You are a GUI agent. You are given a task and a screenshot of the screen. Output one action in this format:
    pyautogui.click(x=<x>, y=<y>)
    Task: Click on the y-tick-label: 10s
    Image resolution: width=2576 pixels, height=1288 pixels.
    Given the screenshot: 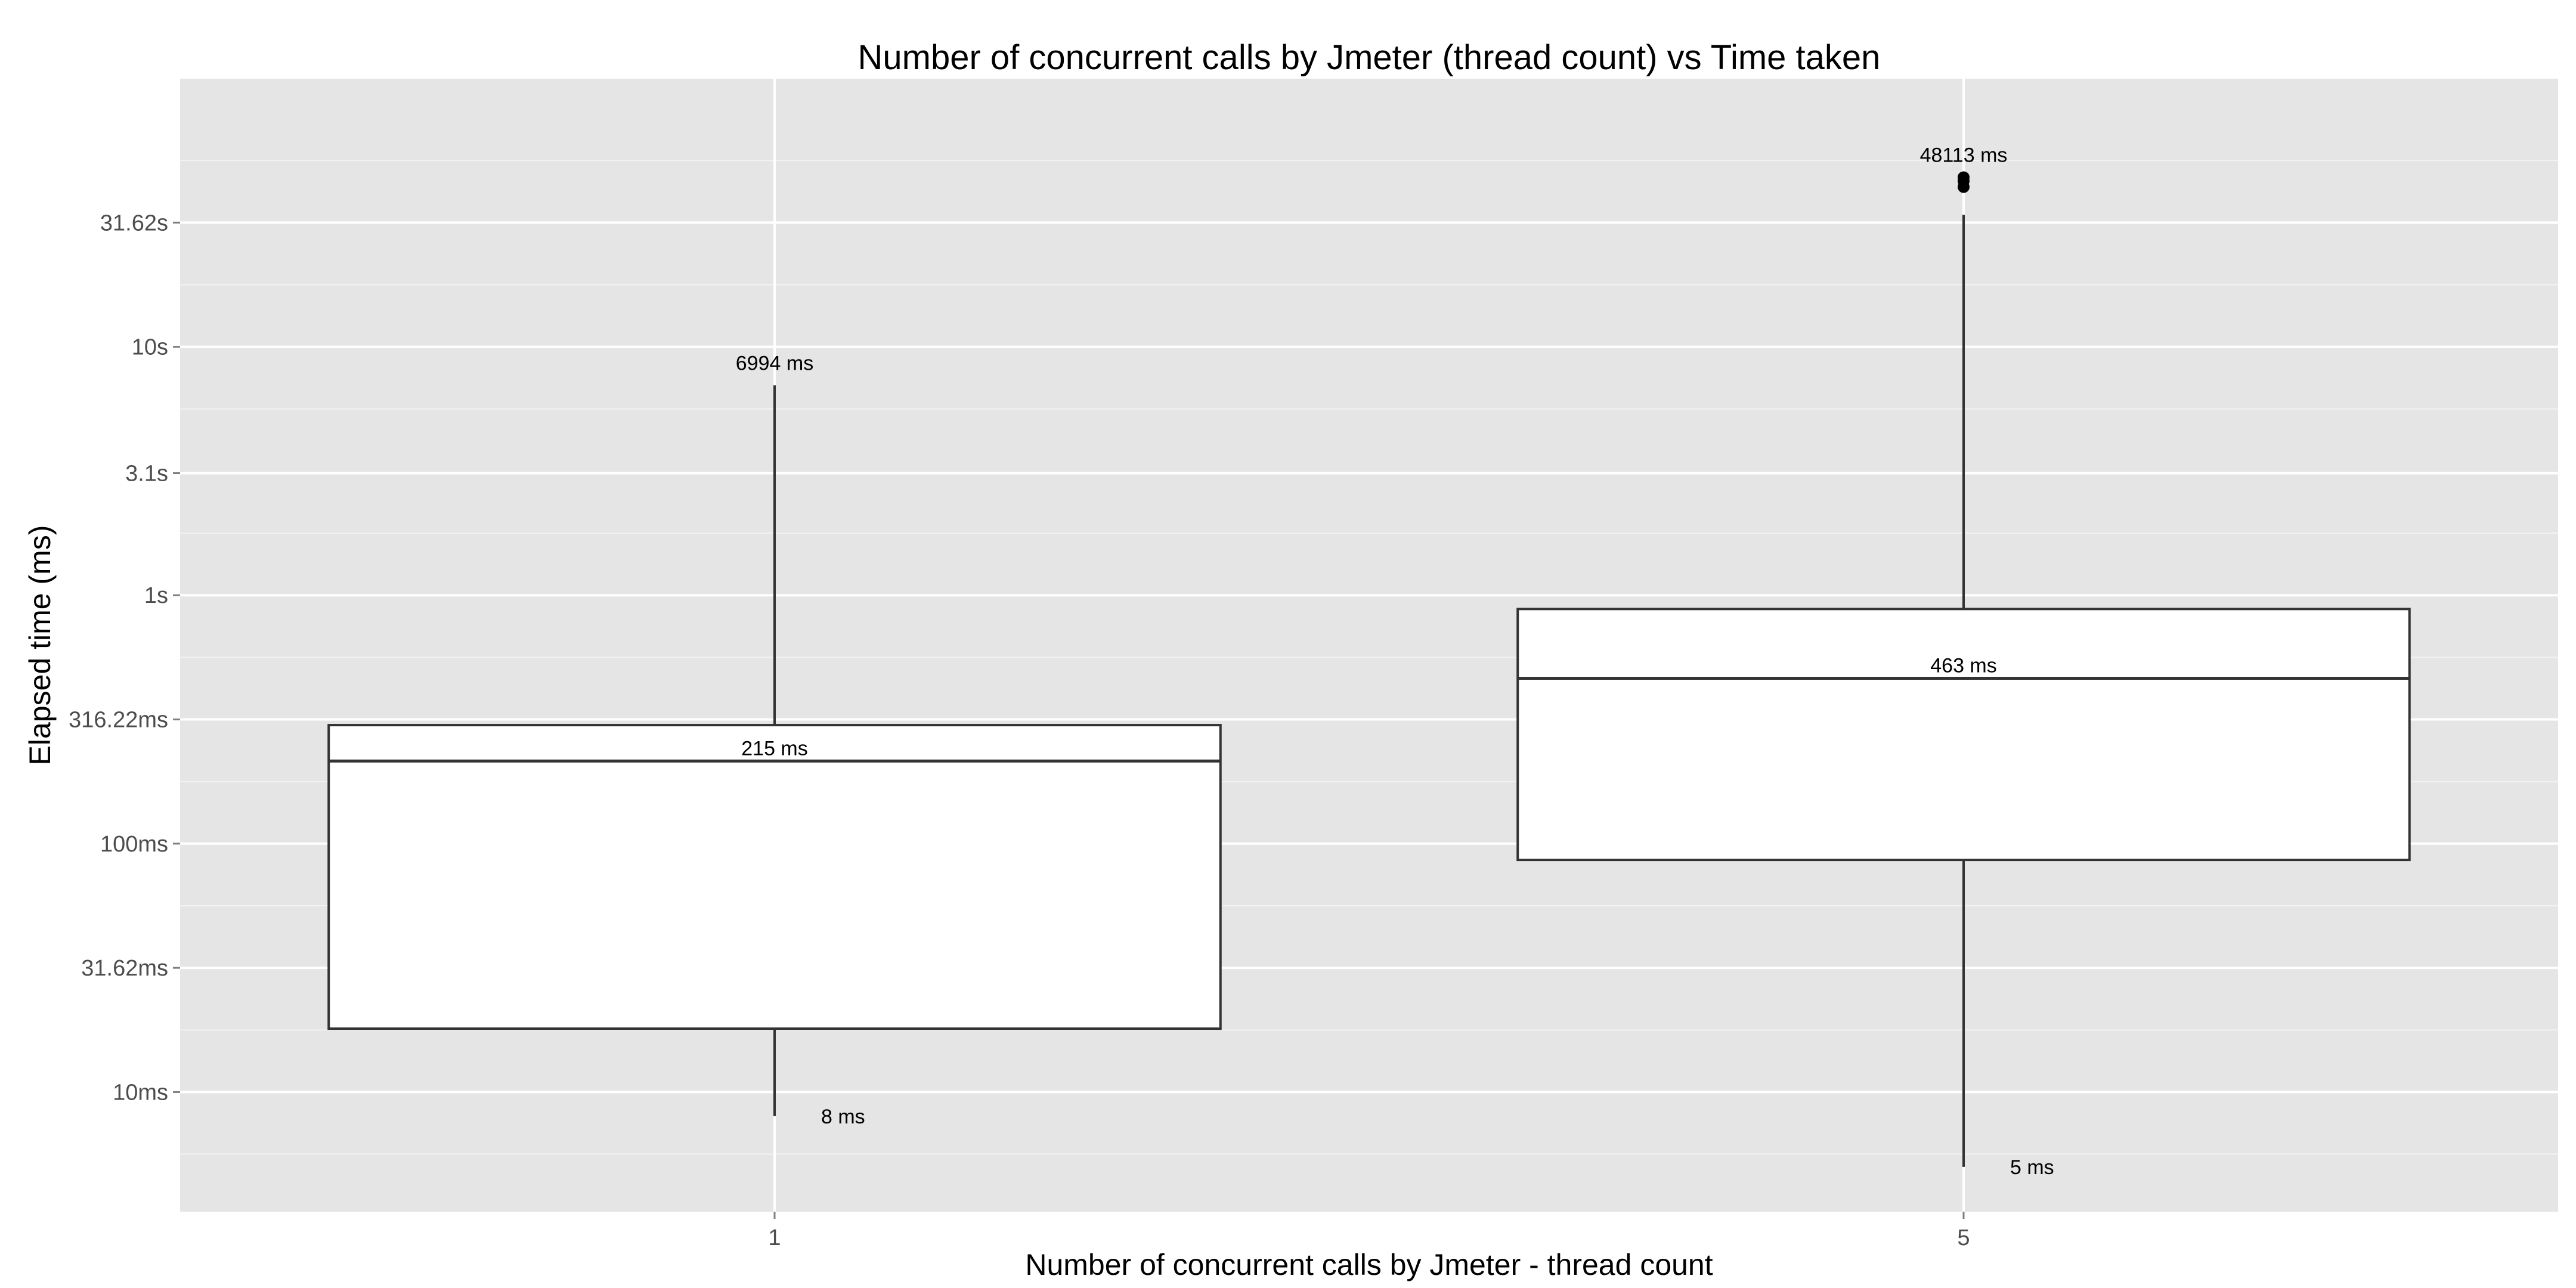 What is the action you would take?
    pyautogui.click(x=150, y=347)
    